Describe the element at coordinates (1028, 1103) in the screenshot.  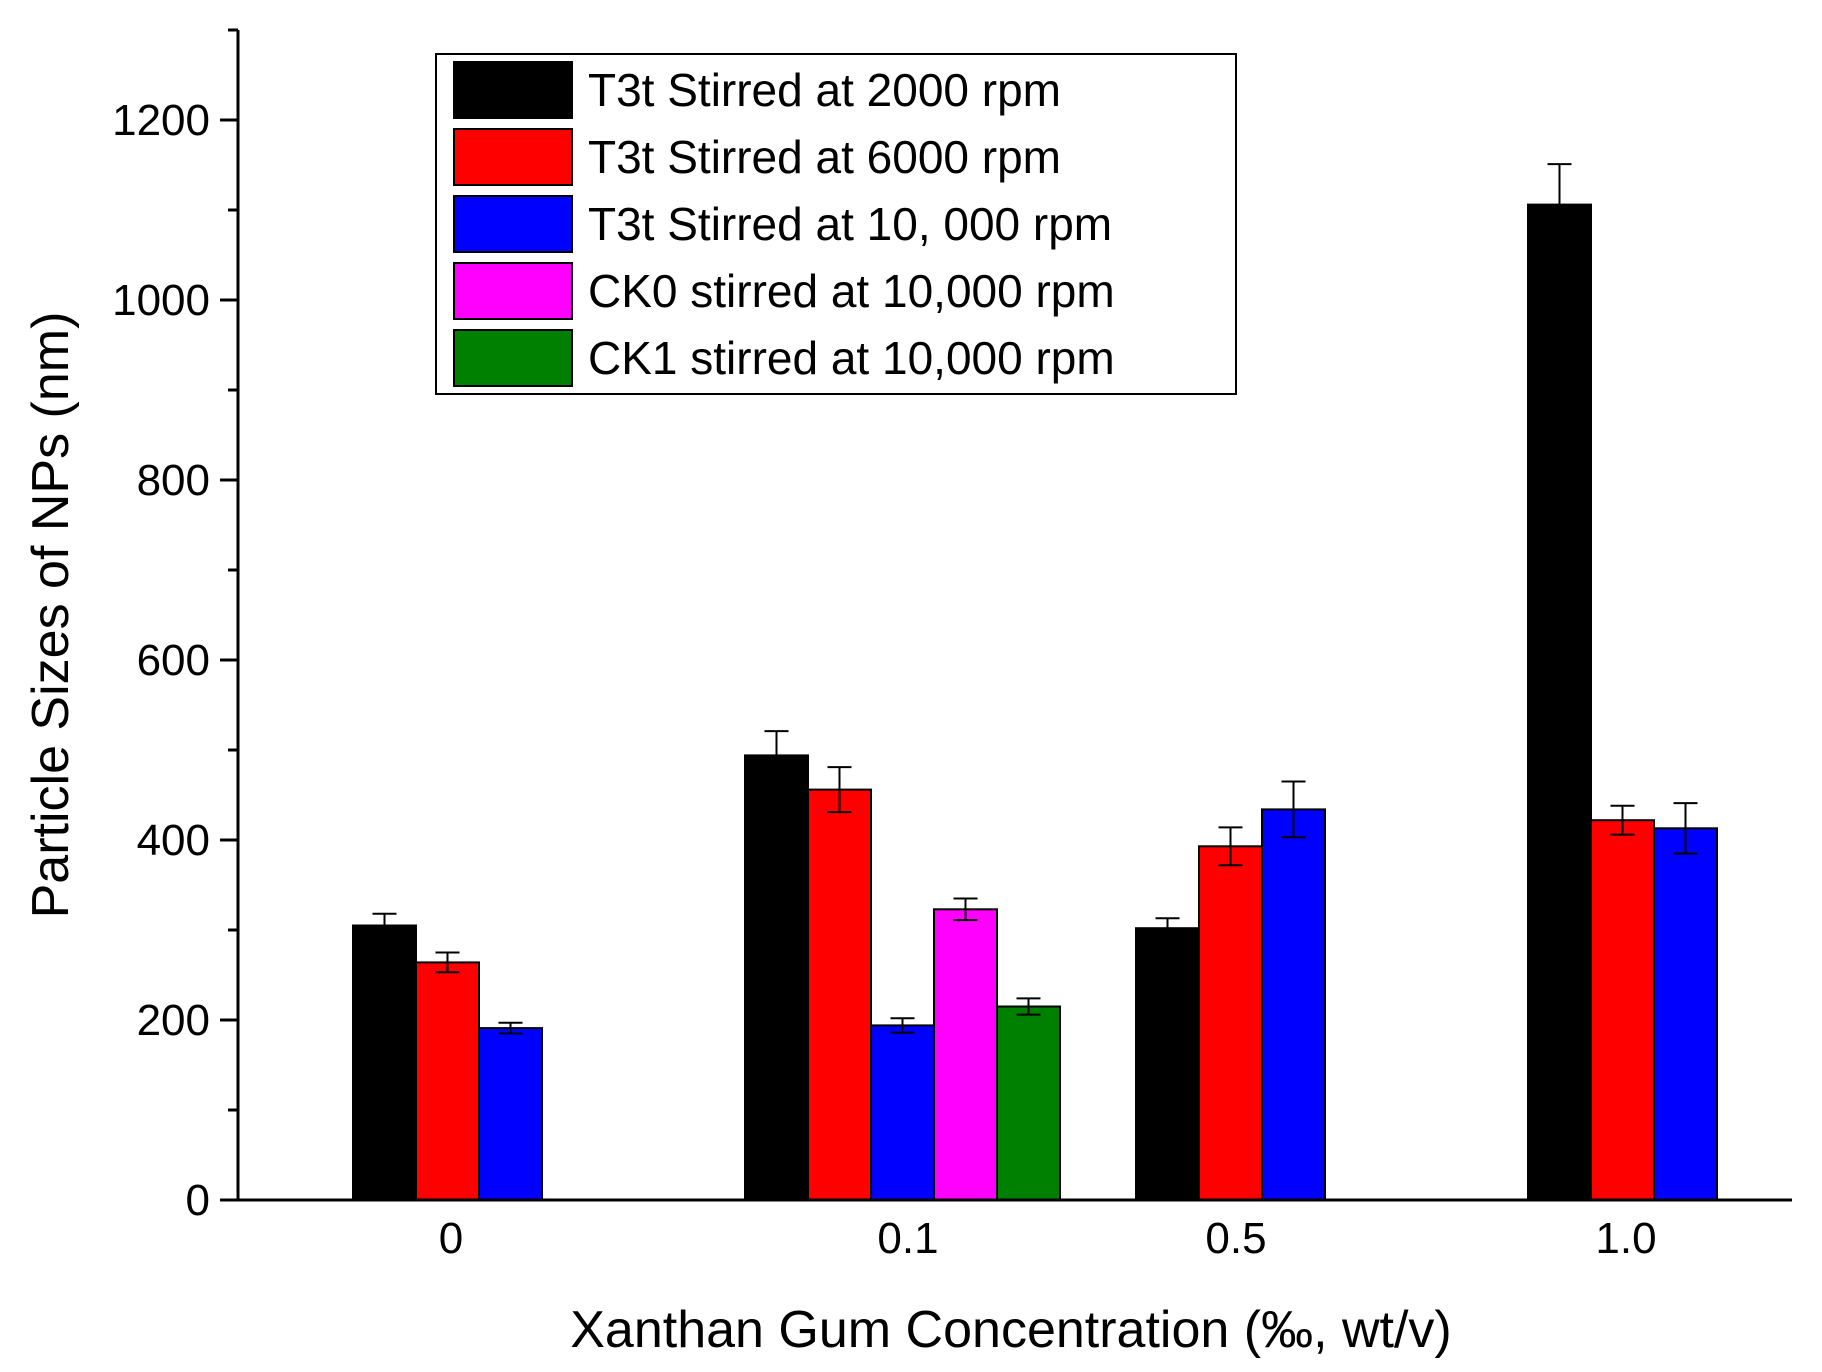
I see `bar-0.1-series-5` at that location.